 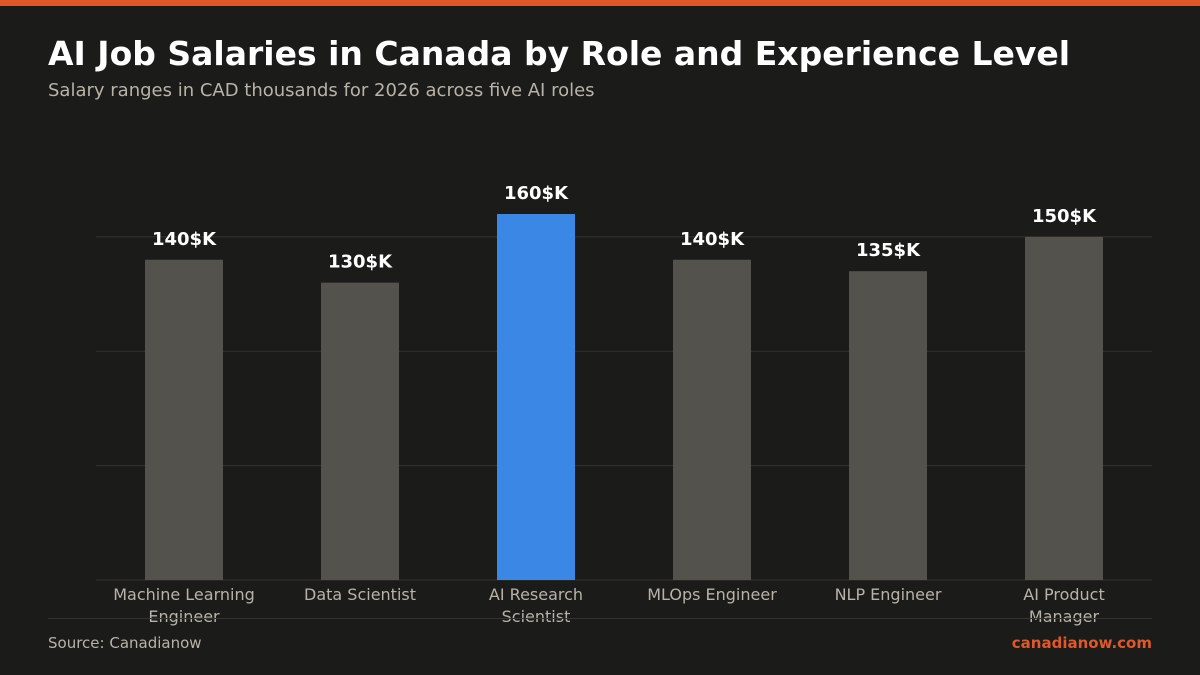 What do you see at coordinates (125, 643) in the screenshot?
I see `source-note: Source: Canadianow` at bounding box center [125, 643].